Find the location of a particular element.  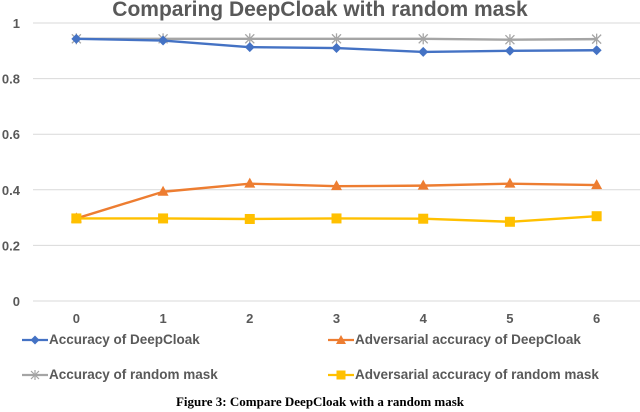

legend-item-accuracy-deepcloak: Accuracy of DeepCloak is located at coordinates (111, 339).